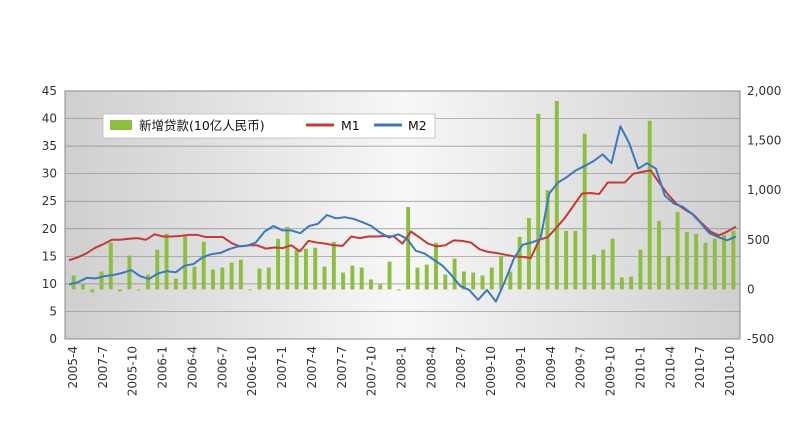  What do you see at coordinates (751, 289) in the screenshot?
I see `right-tick-label: 0` at bounding box center [751, 289].